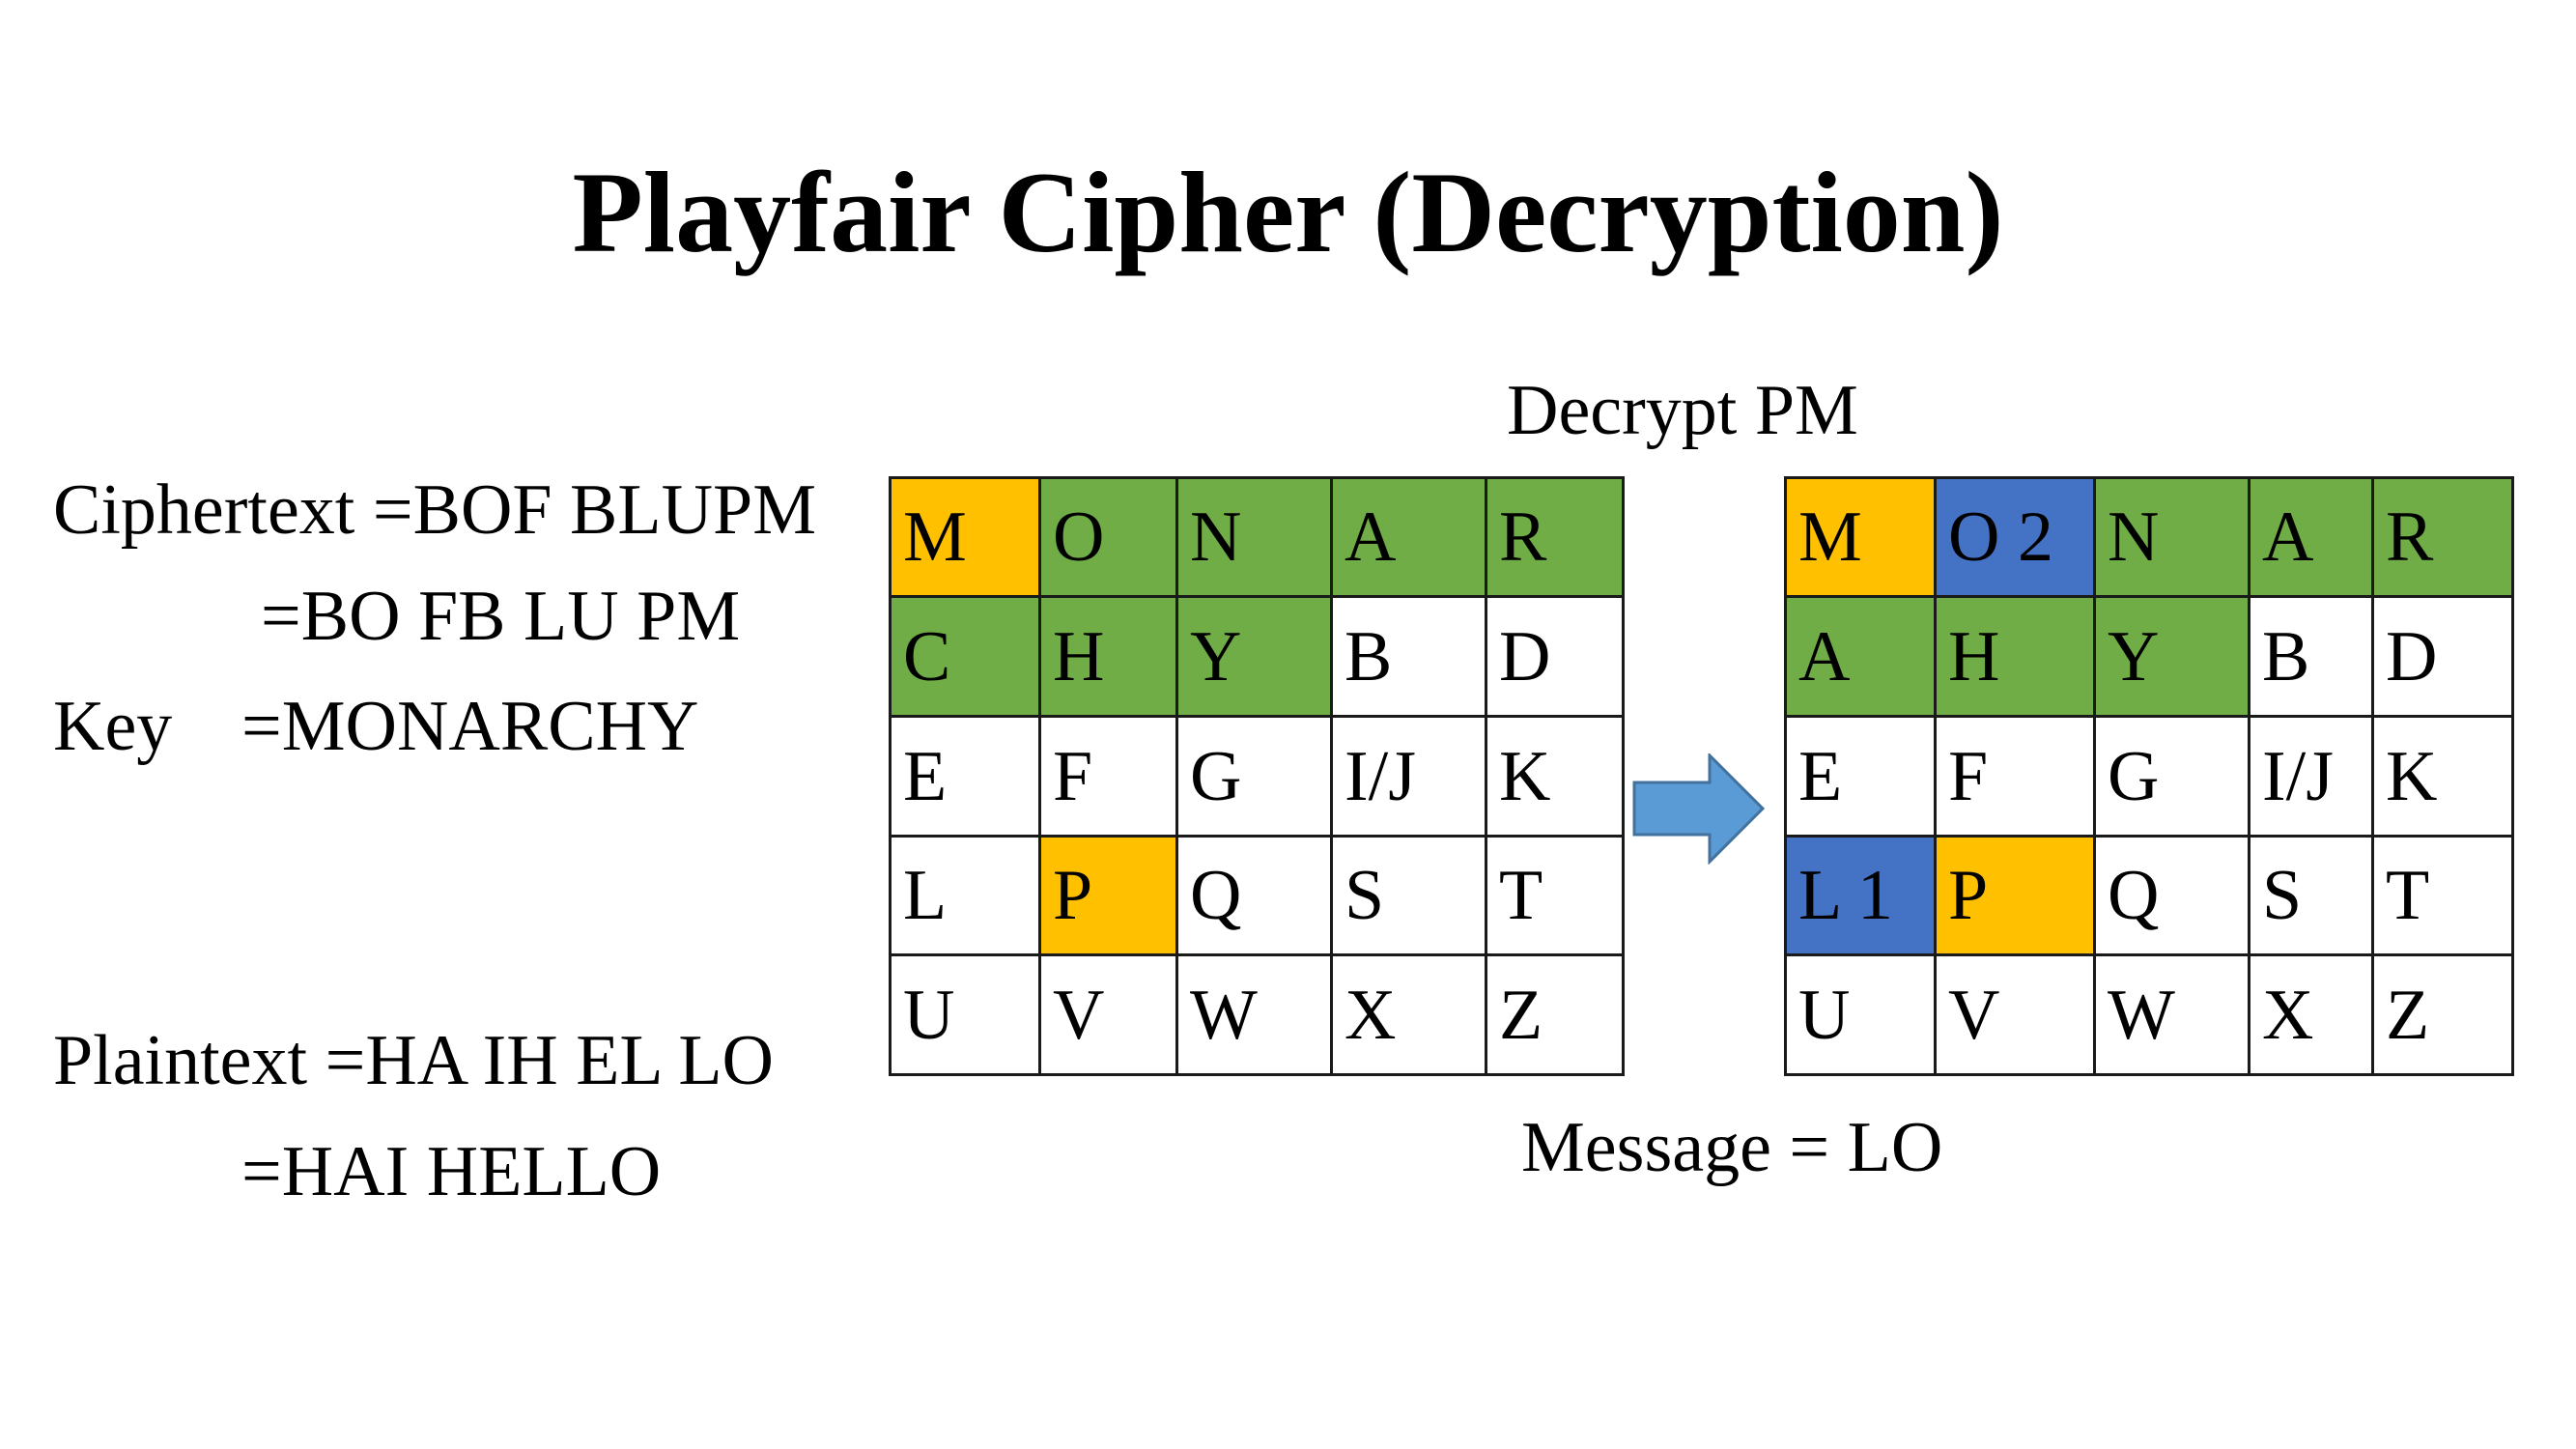 The image size is (2576, 1449). I want to click on key-square-left-cell: G, so click(1254, 776).